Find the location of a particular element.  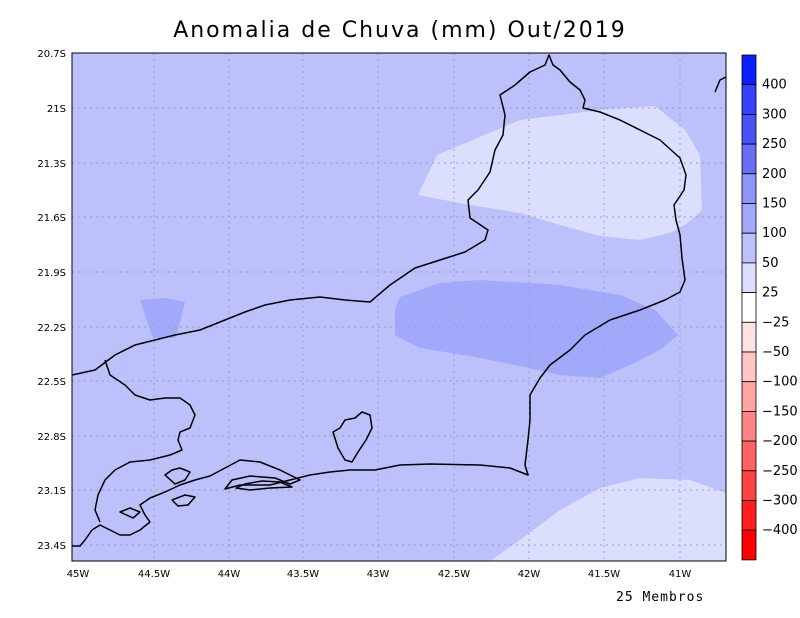

colorbar-label: −250 is located at coordinates (780, 471).